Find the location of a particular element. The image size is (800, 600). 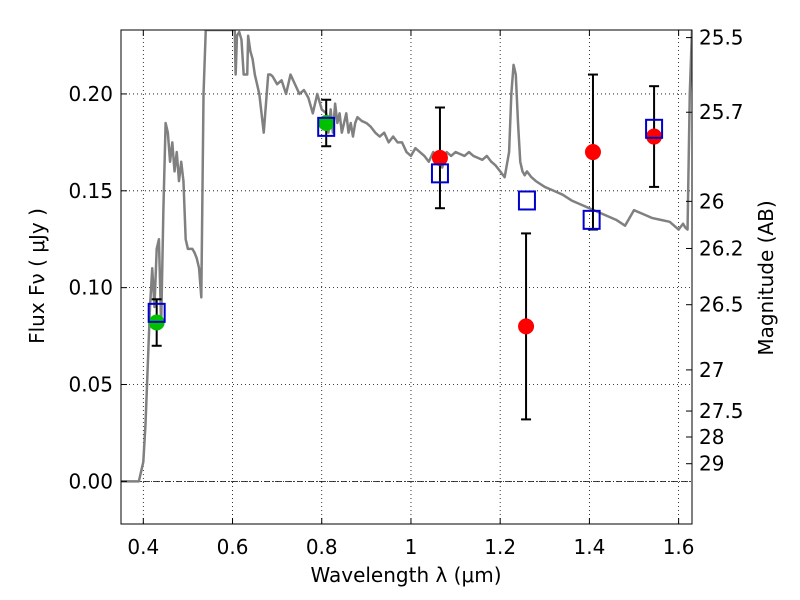

y-tick-label: 0.10 is located at coordinates (90, 288).